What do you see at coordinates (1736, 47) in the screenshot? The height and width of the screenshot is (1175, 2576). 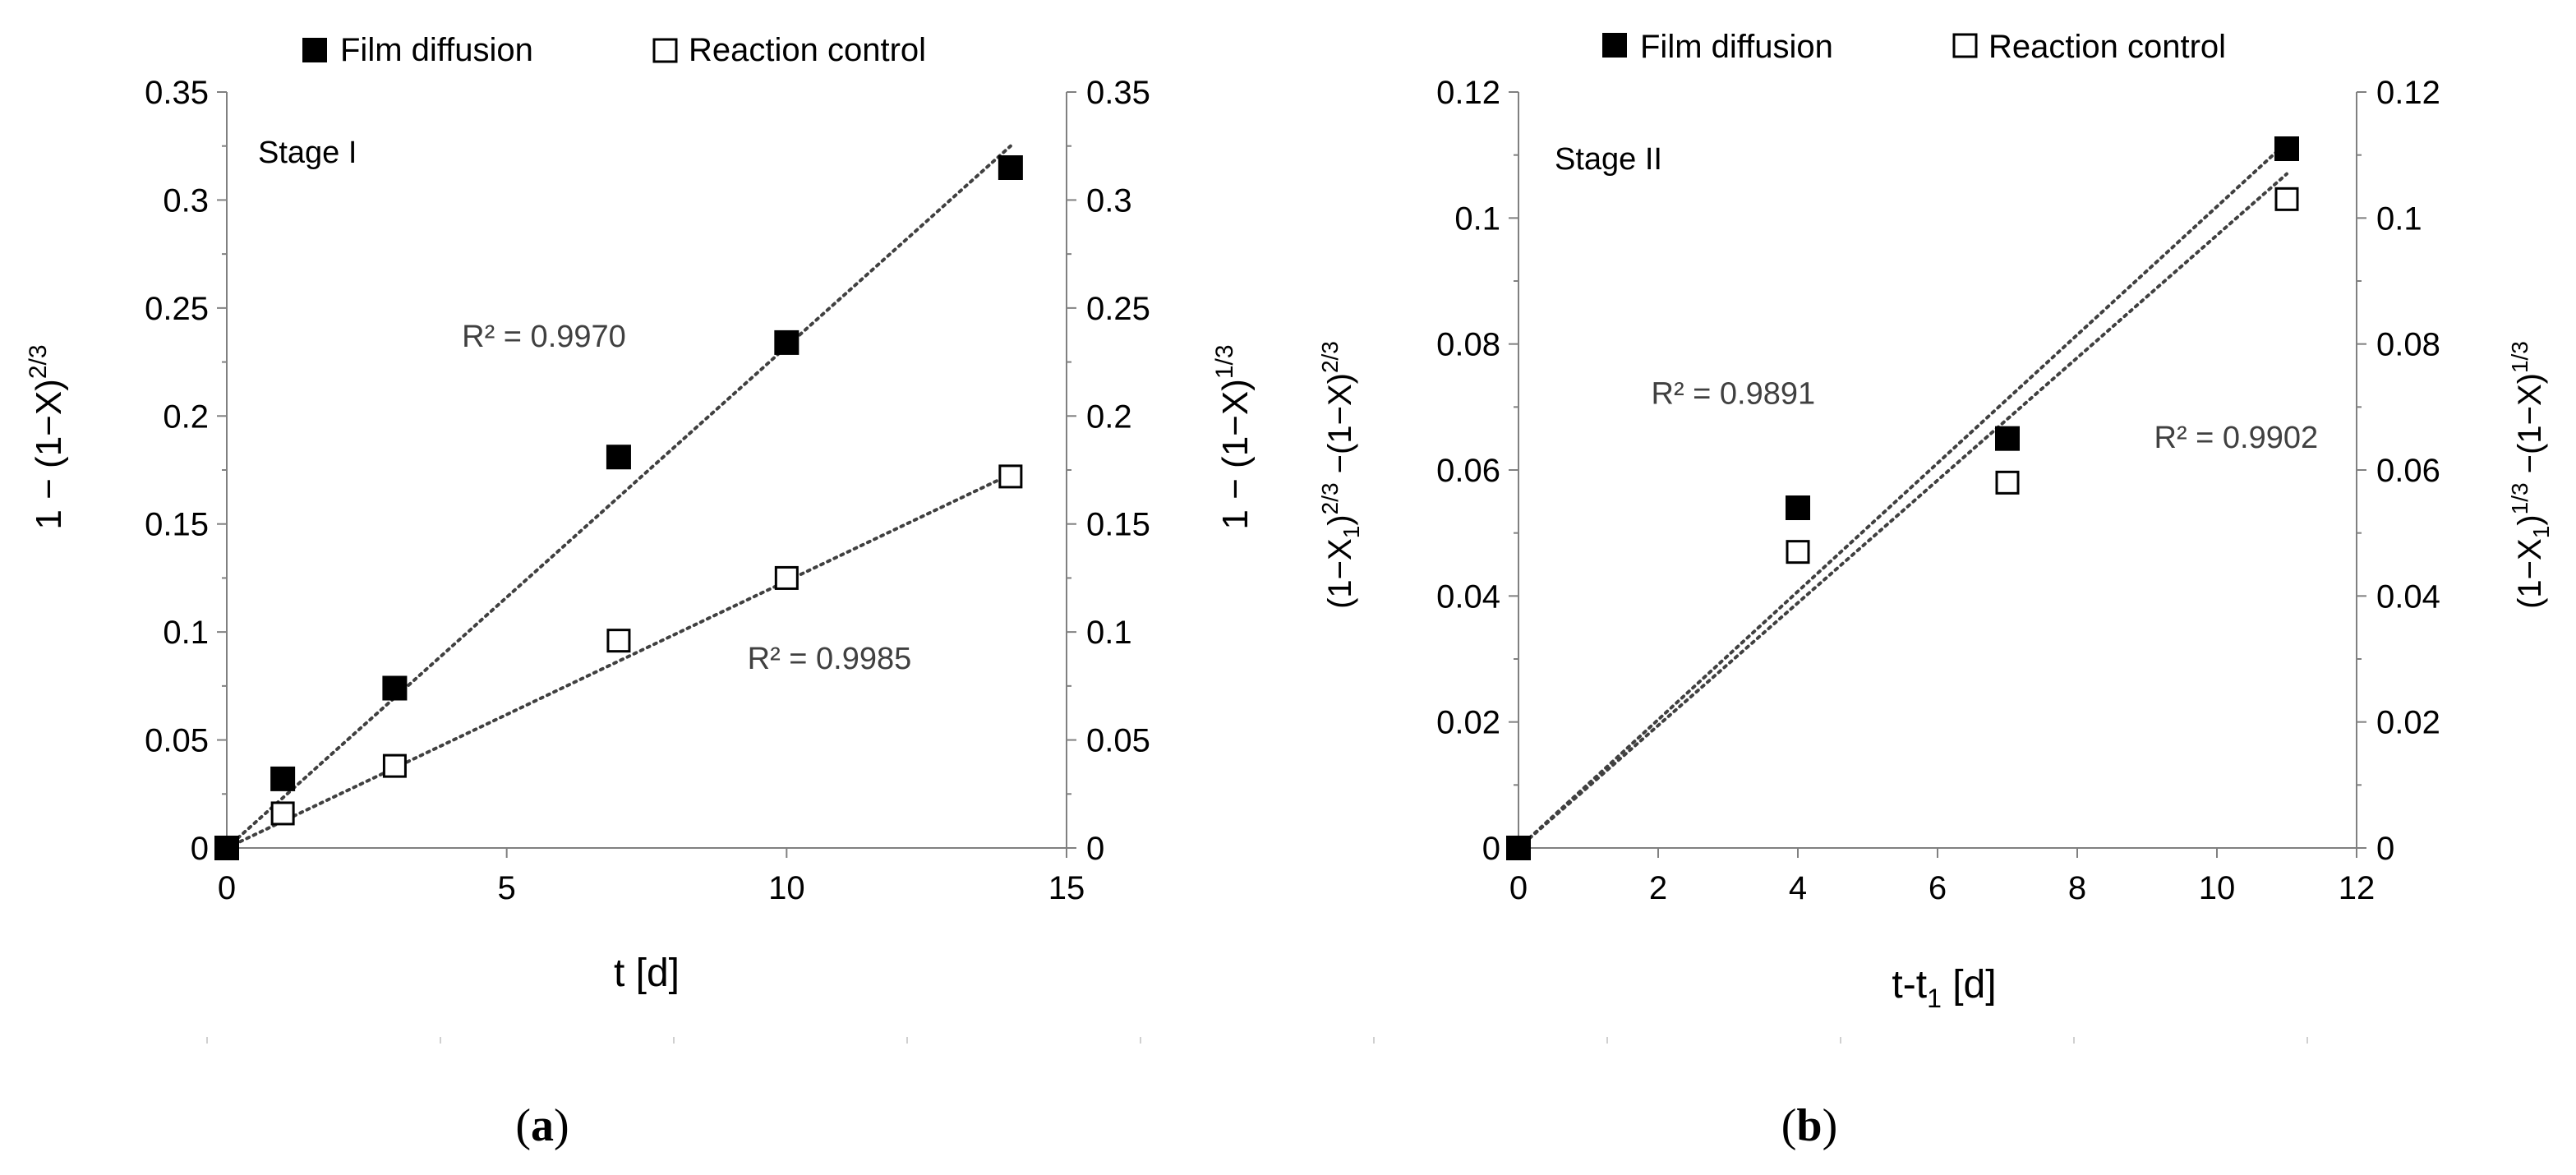 I see `legend-b-film-label: Film diffusion` at bounding box center [1736, 47].